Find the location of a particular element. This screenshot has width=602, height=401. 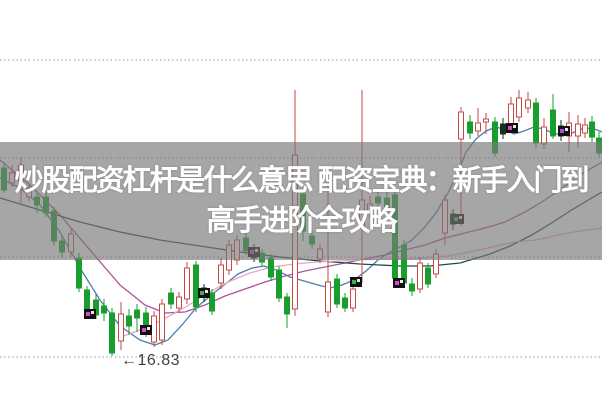

headline-line-2: 高手进阶全攻略 is located at coordinates (301, 221).